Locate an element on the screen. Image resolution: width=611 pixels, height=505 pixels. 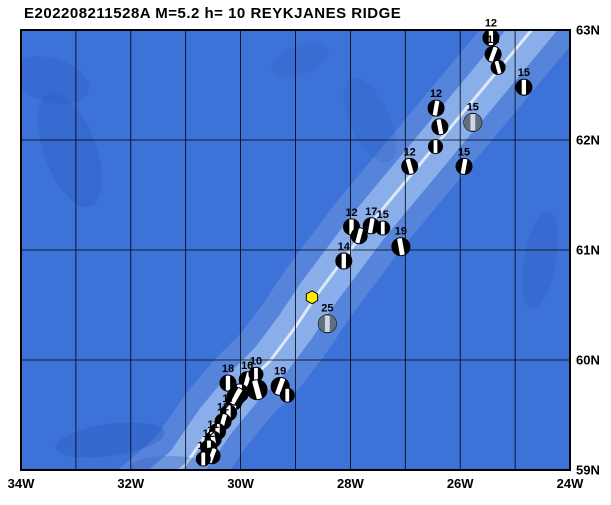
lat-tick-label: 62N is located at coordinates (588, 140).